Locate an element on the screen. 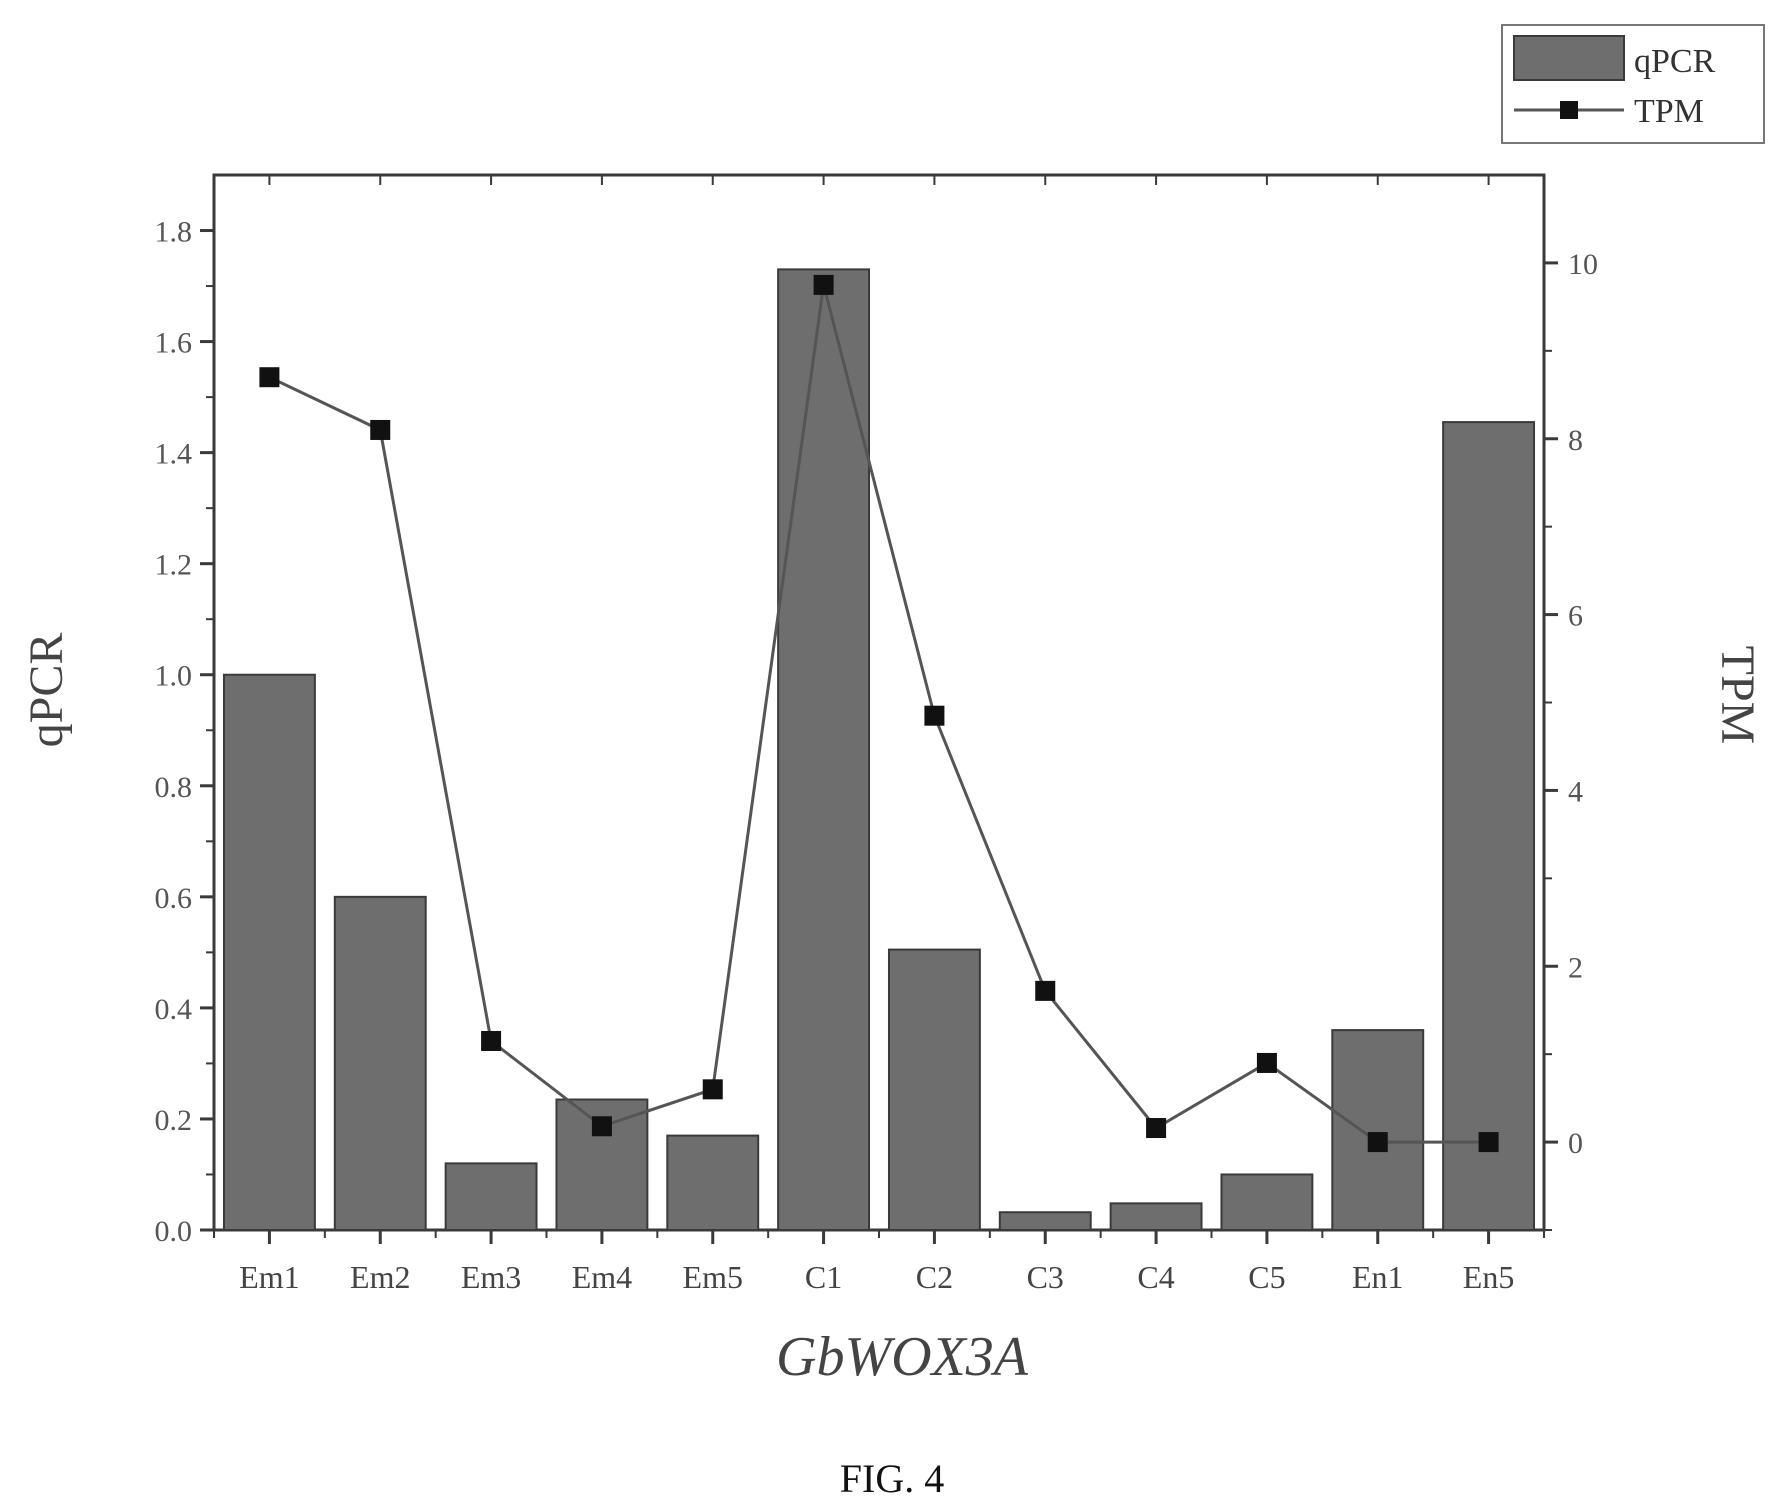  y2-tick-label: 4 is located at coordinates (1575, 791).